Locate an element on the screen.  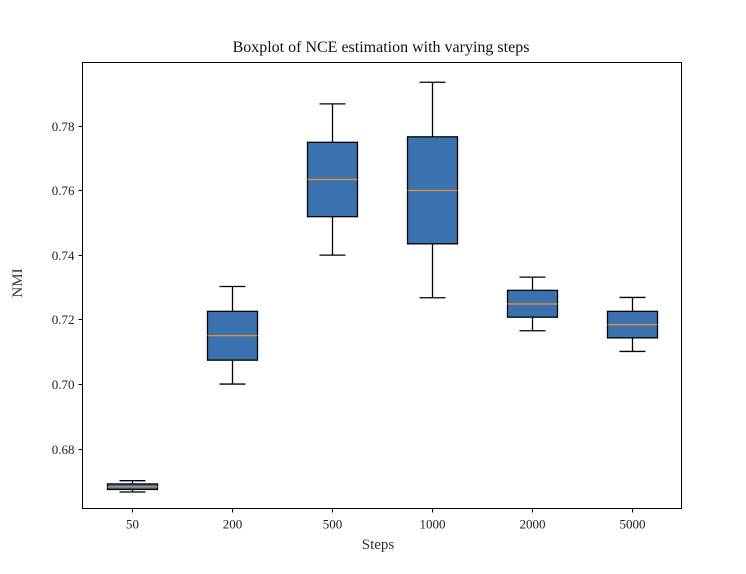
y-tick-label: 0.78 is located at coordinates (63, 126).